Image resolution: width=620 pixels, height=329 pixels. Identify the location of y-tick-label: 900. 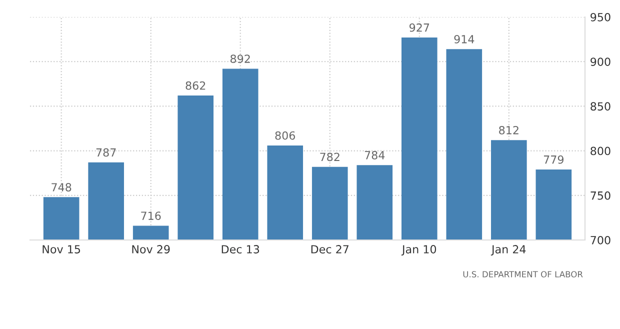
(600, 62).